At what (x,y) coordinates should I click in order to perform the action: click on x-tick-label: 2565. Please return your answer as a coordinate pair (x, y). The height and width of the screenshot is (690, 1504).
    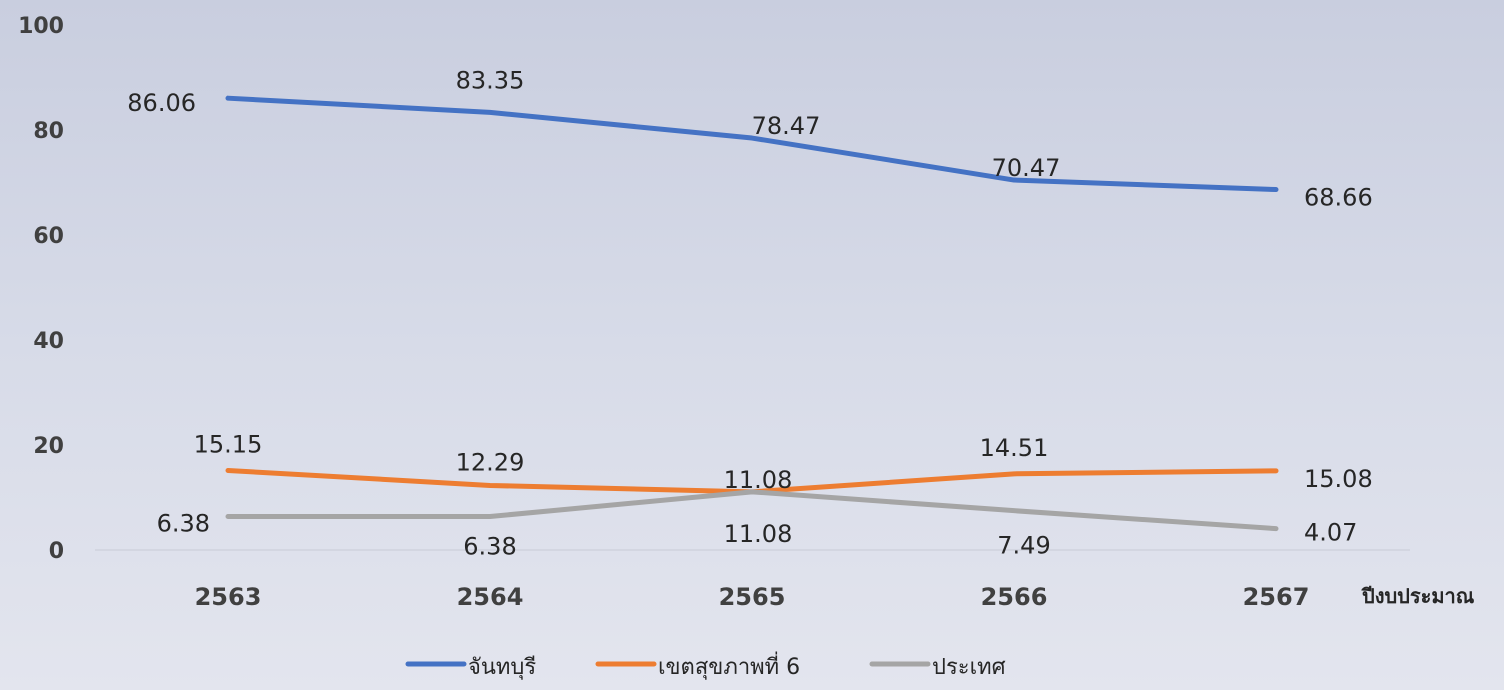
    Looking at the image, I should click on (752, 597).